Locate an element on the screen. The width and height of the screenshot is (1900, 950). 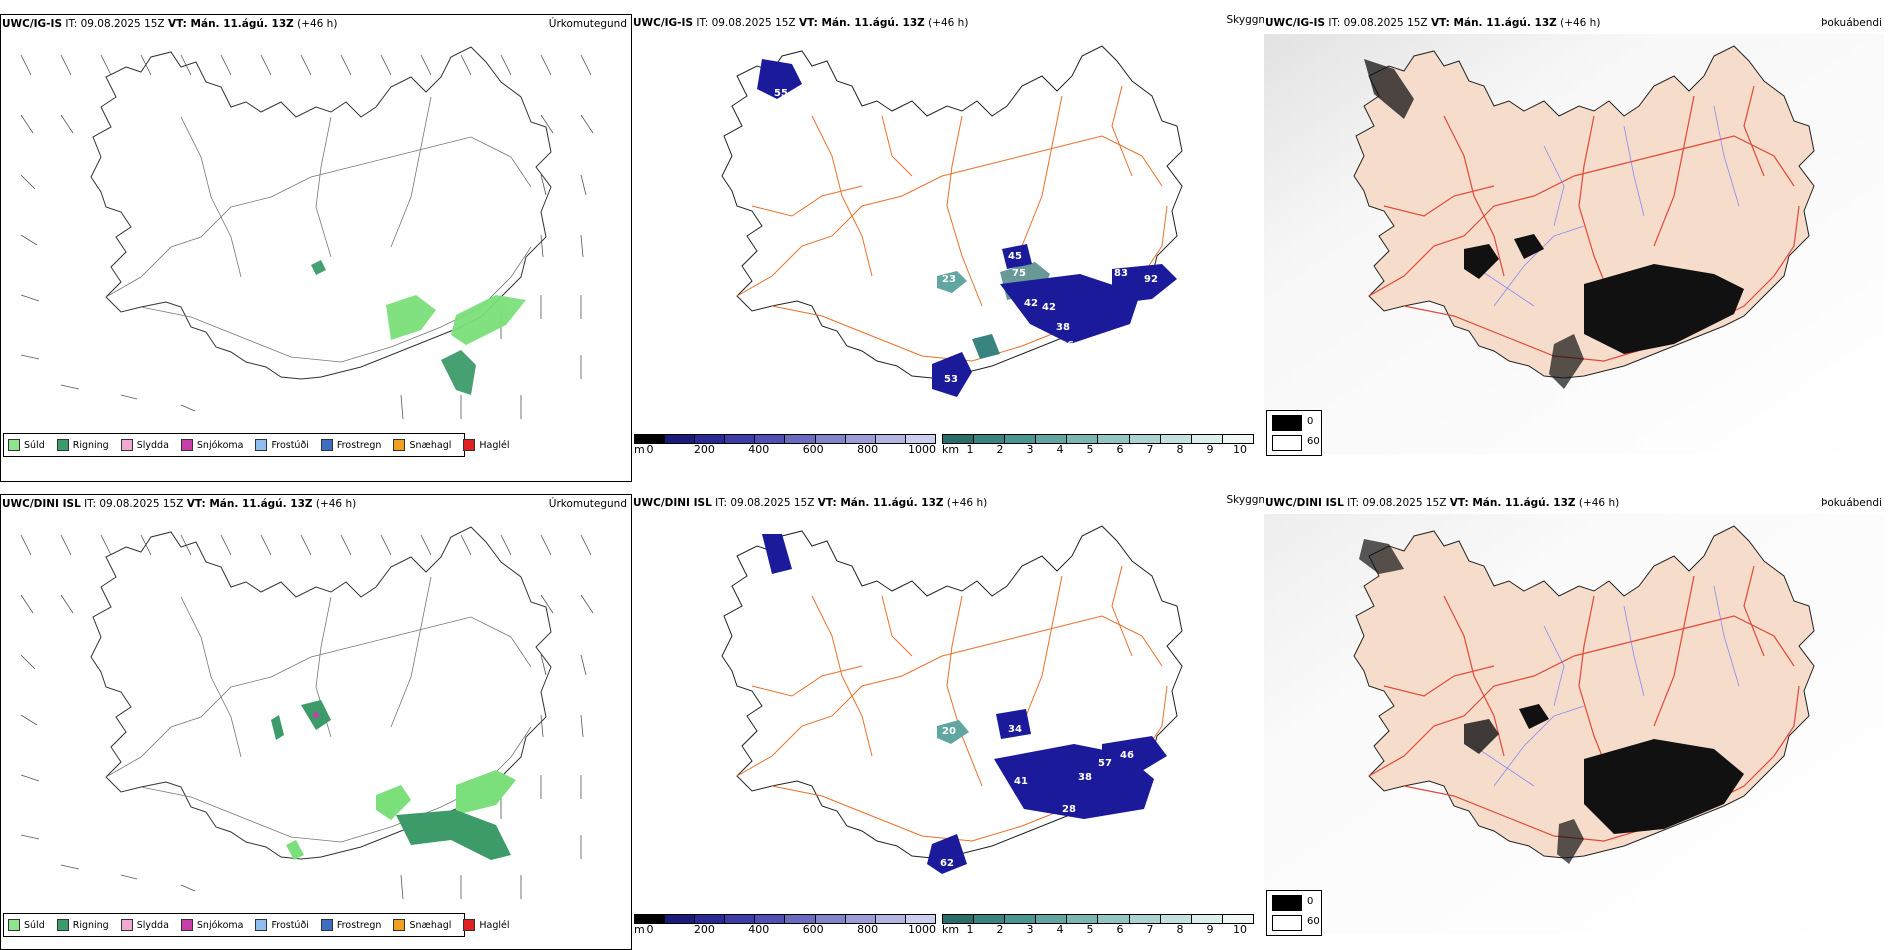
vis-label: 34 is located at coordinates (1015, 729).